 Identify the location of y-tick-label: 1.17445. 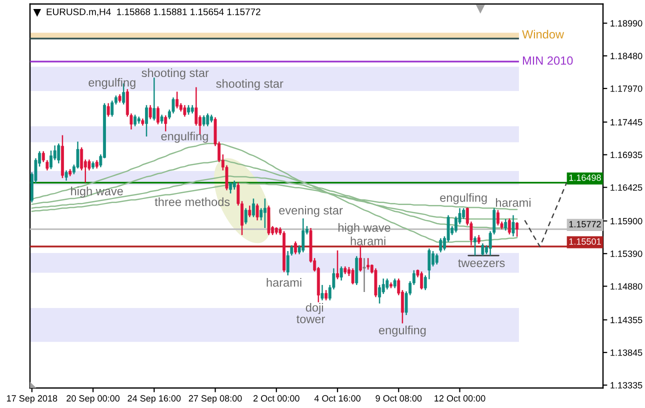
(626, 122).